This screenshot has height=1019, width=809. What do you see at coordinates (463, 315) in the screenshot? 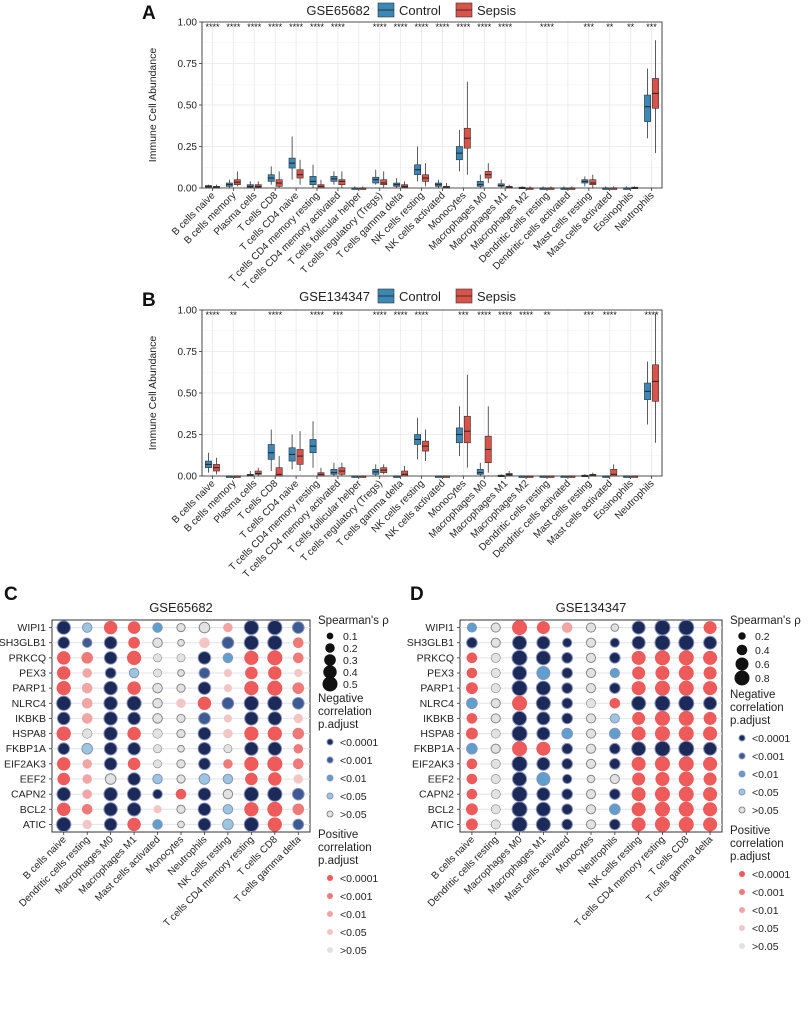
I see `significance-label: ***` at bounding box center [463, 315].